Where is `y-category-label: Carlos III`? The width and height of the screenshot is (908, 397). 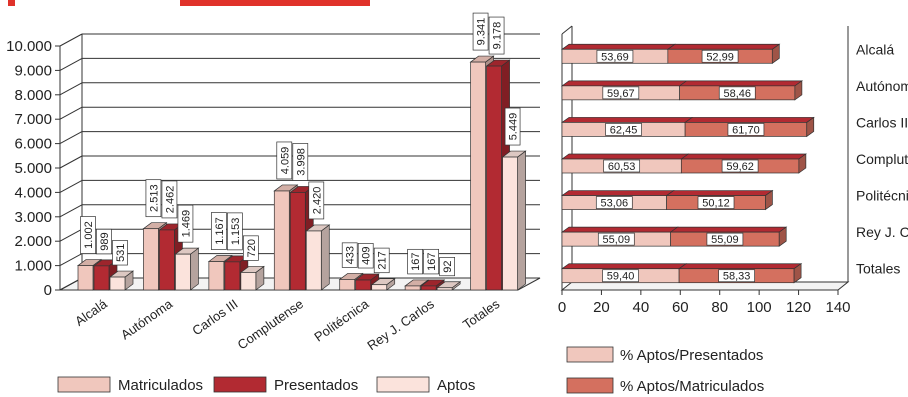
y-category-label: Carlos III is located at coordinates (882, 122).